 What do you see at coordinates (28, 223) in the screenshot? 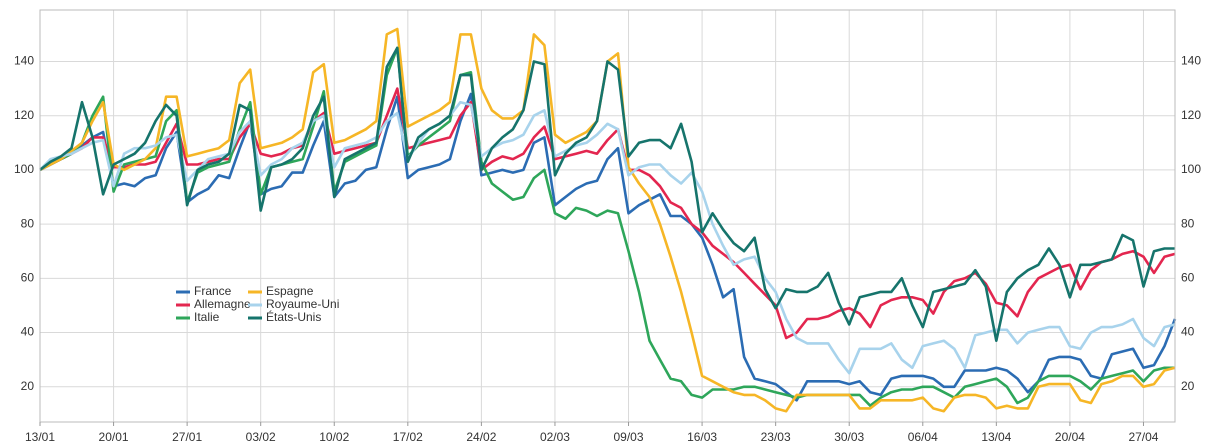
I see `y-tick-label: 80` at bounding box center [28, 223].